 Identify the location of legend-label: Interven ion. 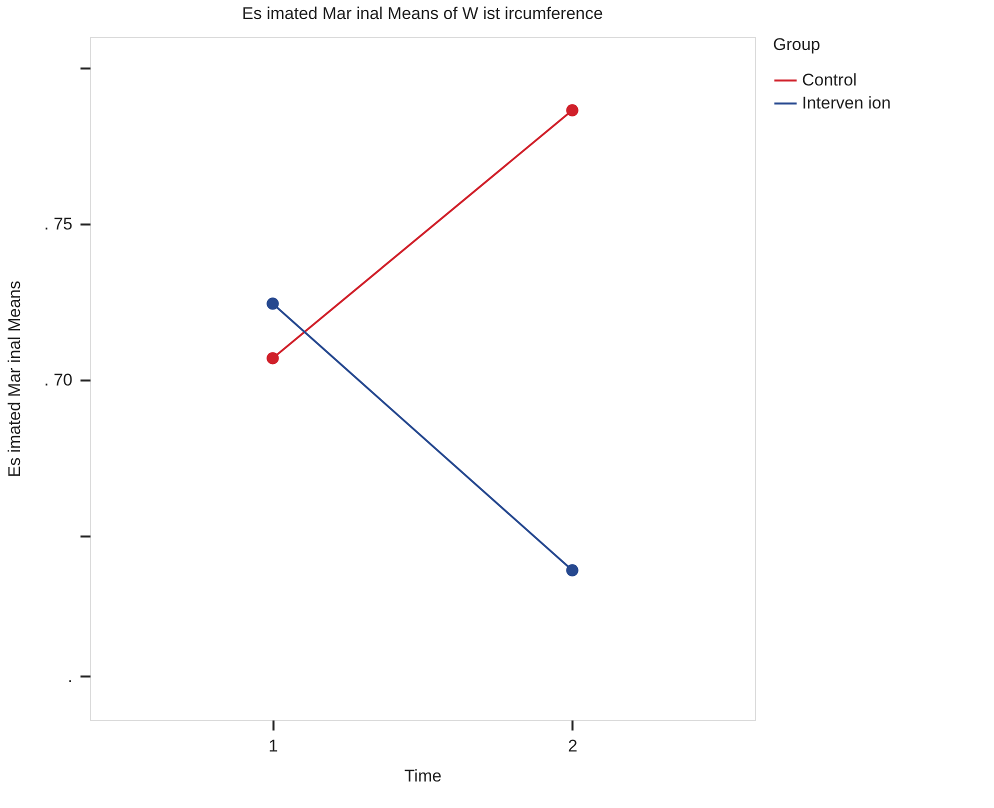
(846, 103).